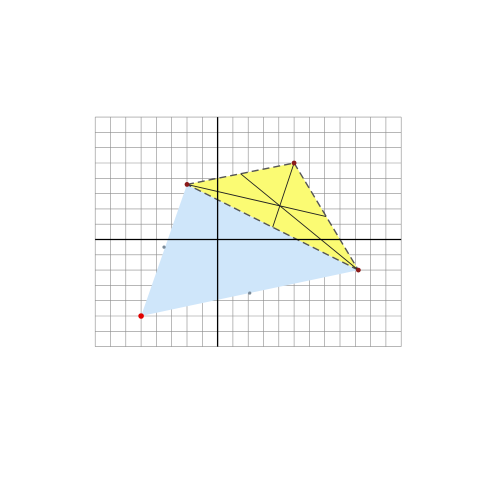 The height and width of the screenshot is (501, 501). I want to click on edge-ca, so click(272, 227).